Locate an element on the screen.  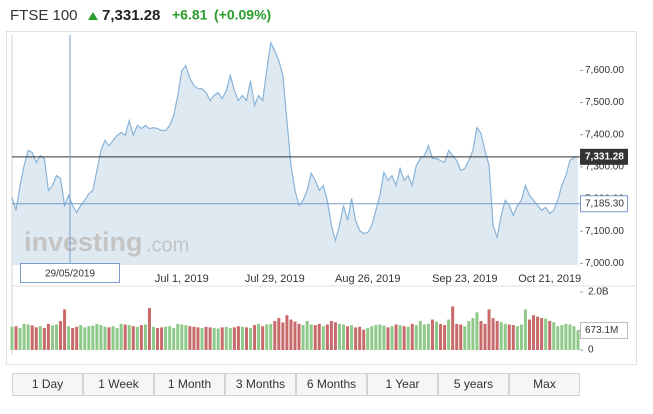
range-button-label: 5 years is located at coordinates (473, 384).